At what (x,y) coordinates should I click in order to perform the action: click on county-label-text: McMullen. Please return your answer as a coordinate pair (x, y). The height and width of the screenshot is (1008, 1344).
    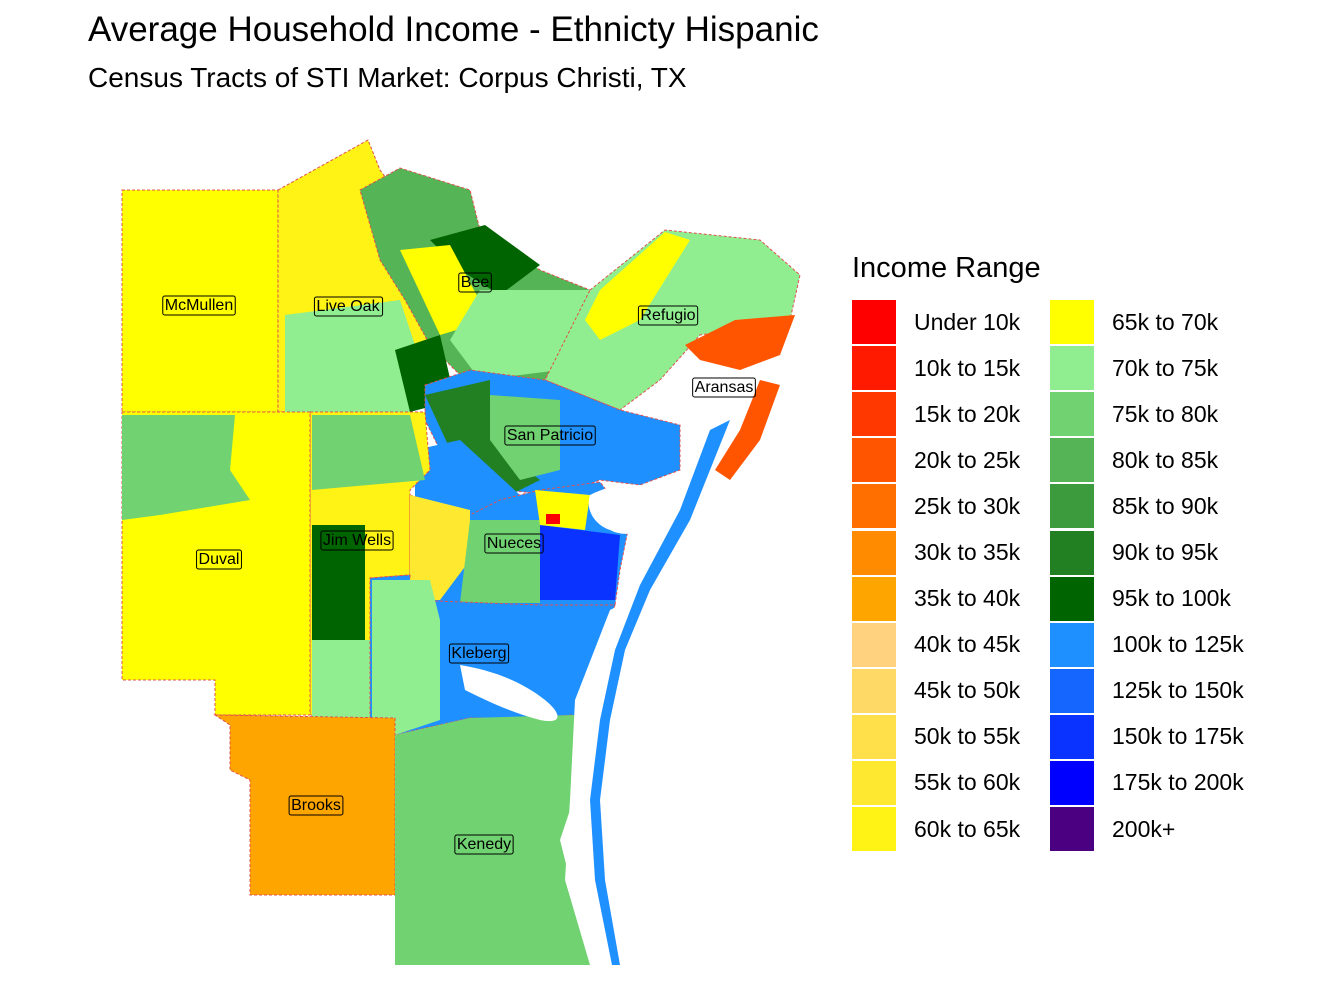
    Looking at the image, I should click on (199, 305).